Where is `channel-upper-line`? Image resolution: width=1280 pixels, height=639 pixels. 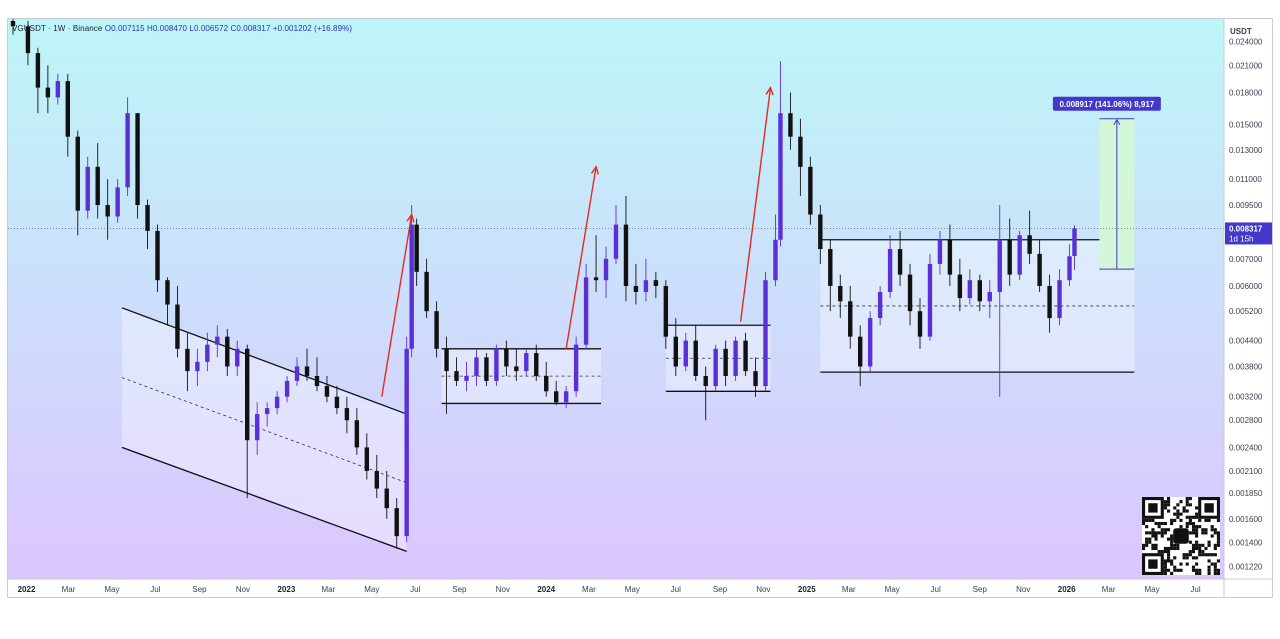 channel-upper-line is located at coordinates (264, 361).